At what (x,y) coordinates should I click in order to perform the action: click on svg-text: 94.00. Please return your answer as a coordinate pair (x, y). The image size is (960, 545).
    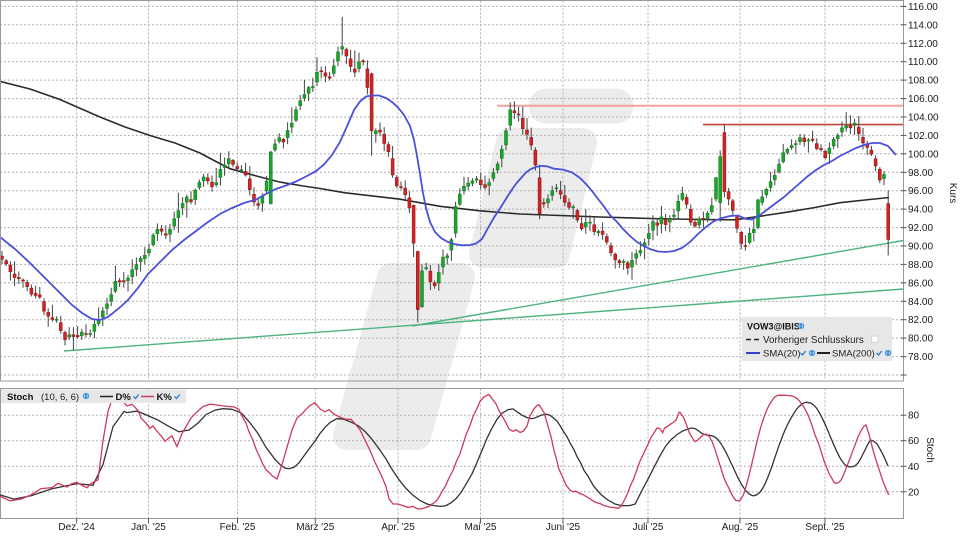
    Looking at the image, I should click on (920, 210).